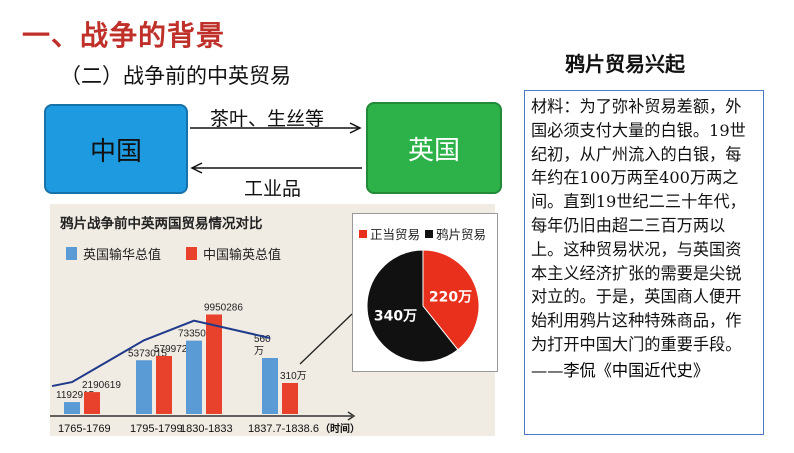 This screenshot has width=794, height=453. What do you see at coordinates (223, 307) in the screenshot?
I see `bar-value-label: 9950286` at bounding box center [223, 307].